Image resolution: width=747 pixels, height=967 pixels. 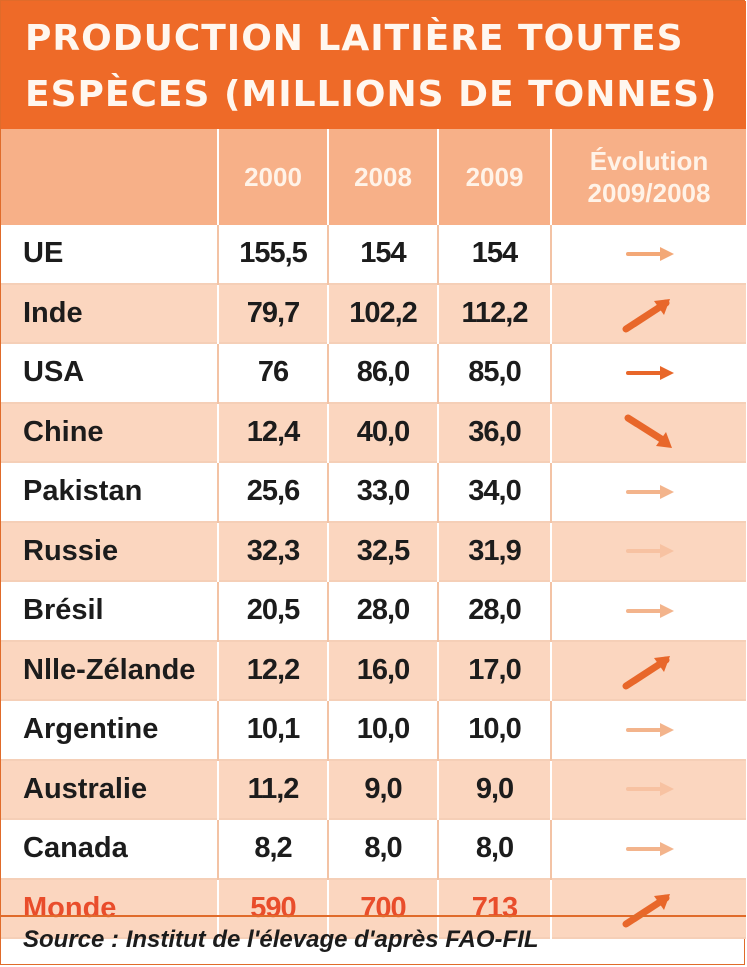 What do you see at coordinates (110, 611) in the screenshot?
I see `country-cell: Brésil` at bounding box center [110, 611].